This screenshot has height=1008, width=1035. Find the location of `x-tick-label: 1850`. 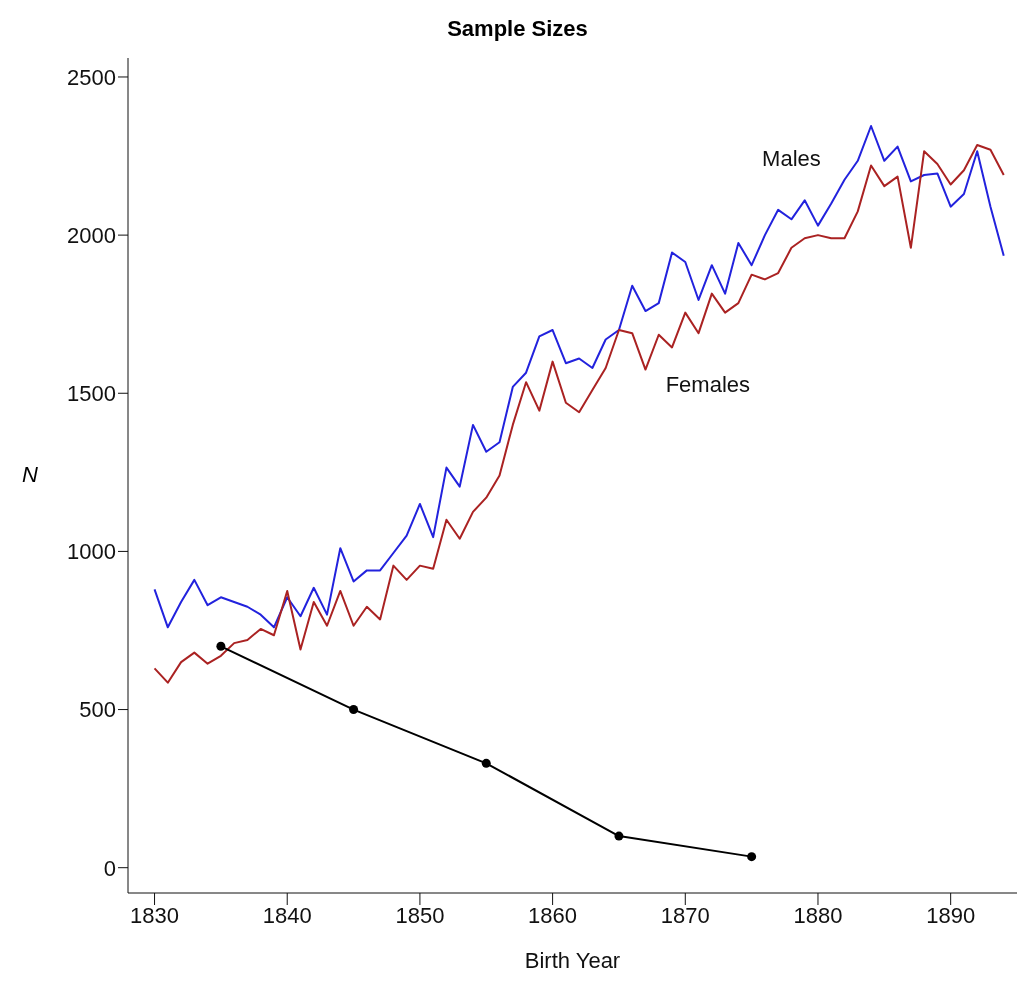

x-tick-label: 1850 is located at coordinates (420, 915).